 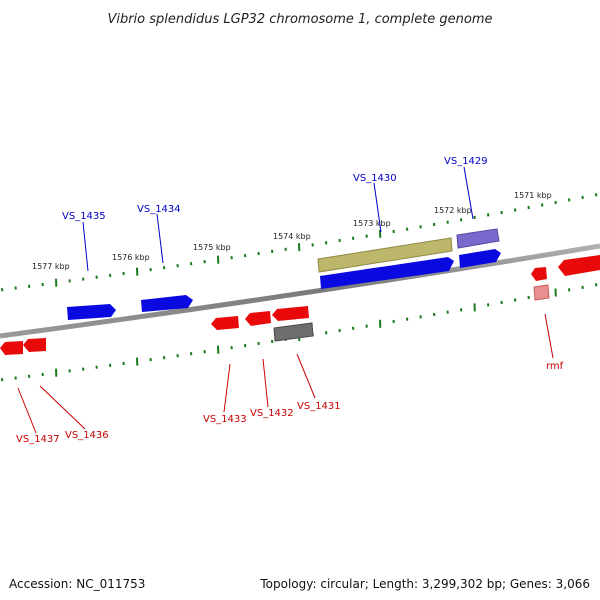 What do you see at coordinates (84, 216) in the screenshot?
I see `gene-label-vs-1435: VS_1435` at bounding box center [84, 216].